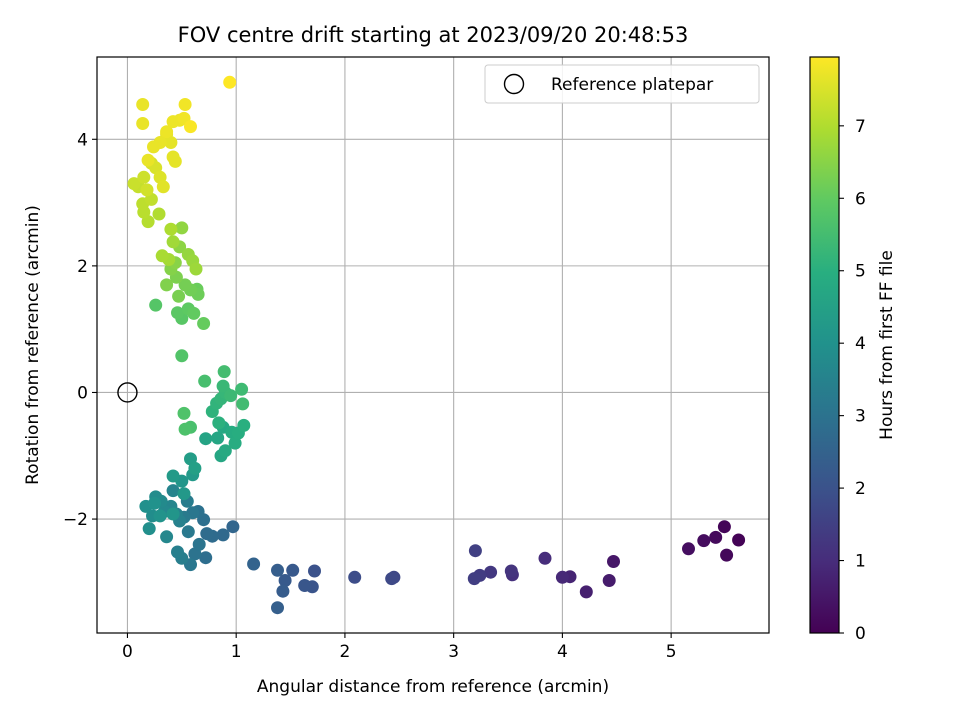  What do you see at coordinates (514, 84) in the screenshot?
I see `legend-marker` at bounding box center [514, 84].